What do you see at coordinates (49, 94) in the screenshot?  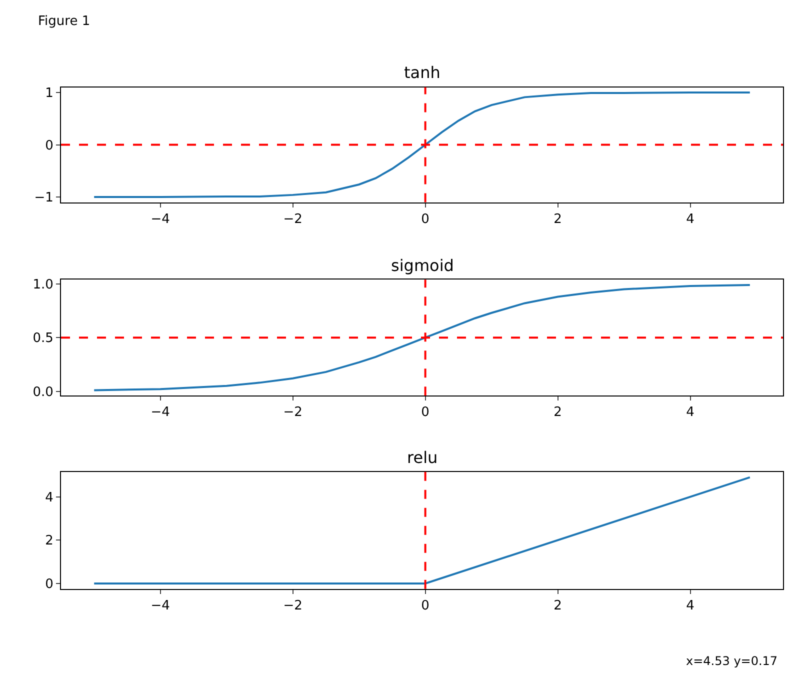 I see `y-tick-label: 1` at bounding box center [49, 94].